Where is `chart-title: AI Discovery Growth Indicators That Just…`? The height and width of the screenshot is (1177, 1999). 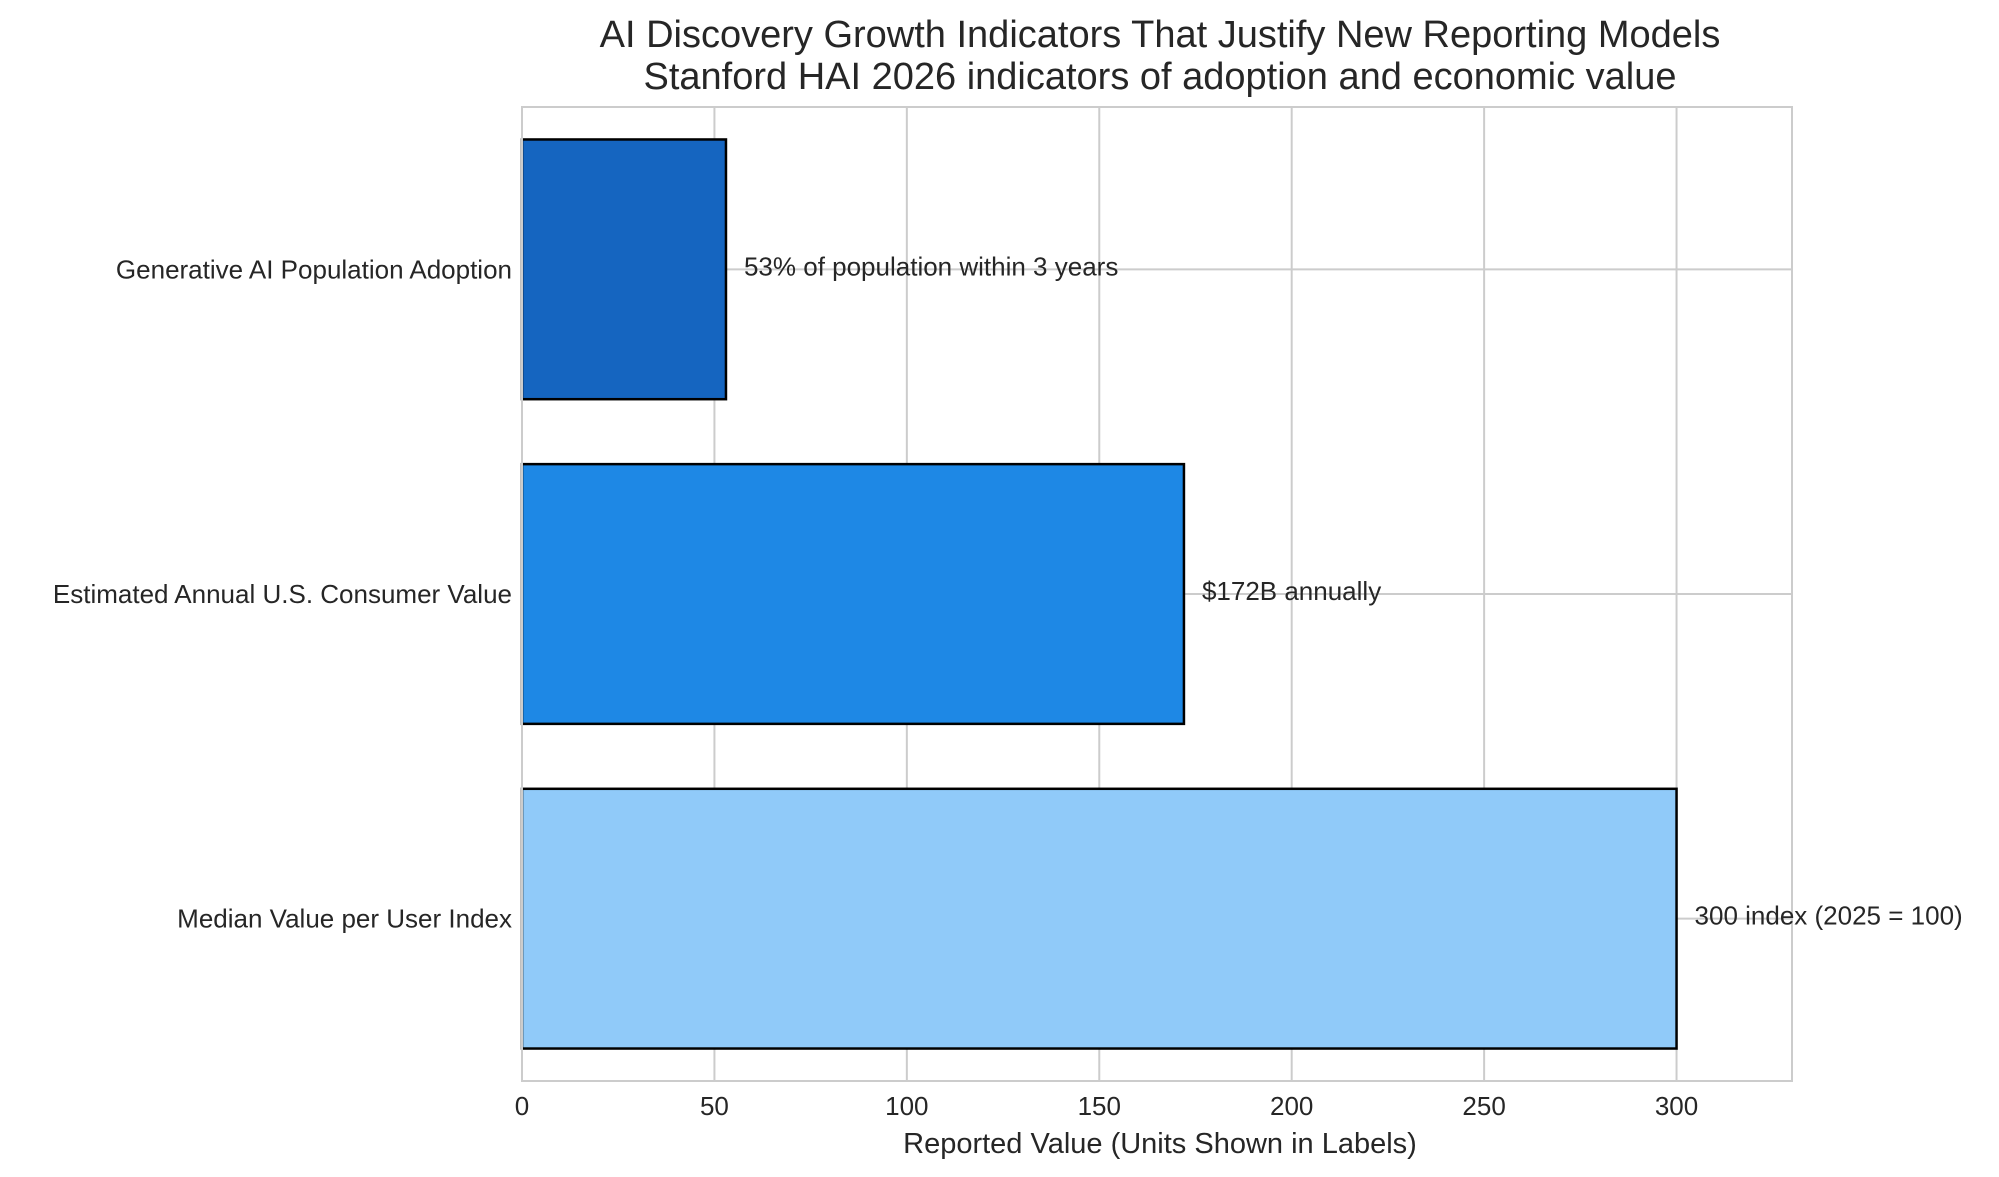 chart-title: AI Discovery Growth Indicators That Just… is located at coordinates (1160, 35).